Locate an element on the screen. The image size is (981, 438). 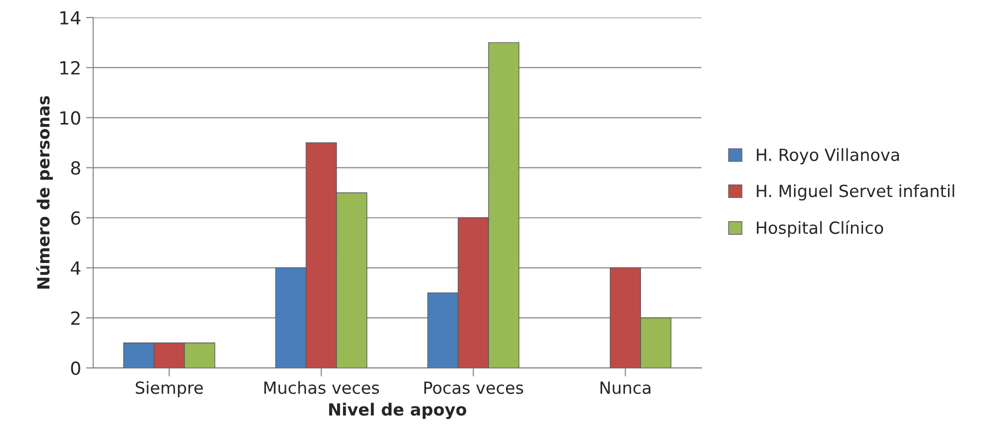
legend-label: Hospital Clínico is located at coordinates (820, 229).